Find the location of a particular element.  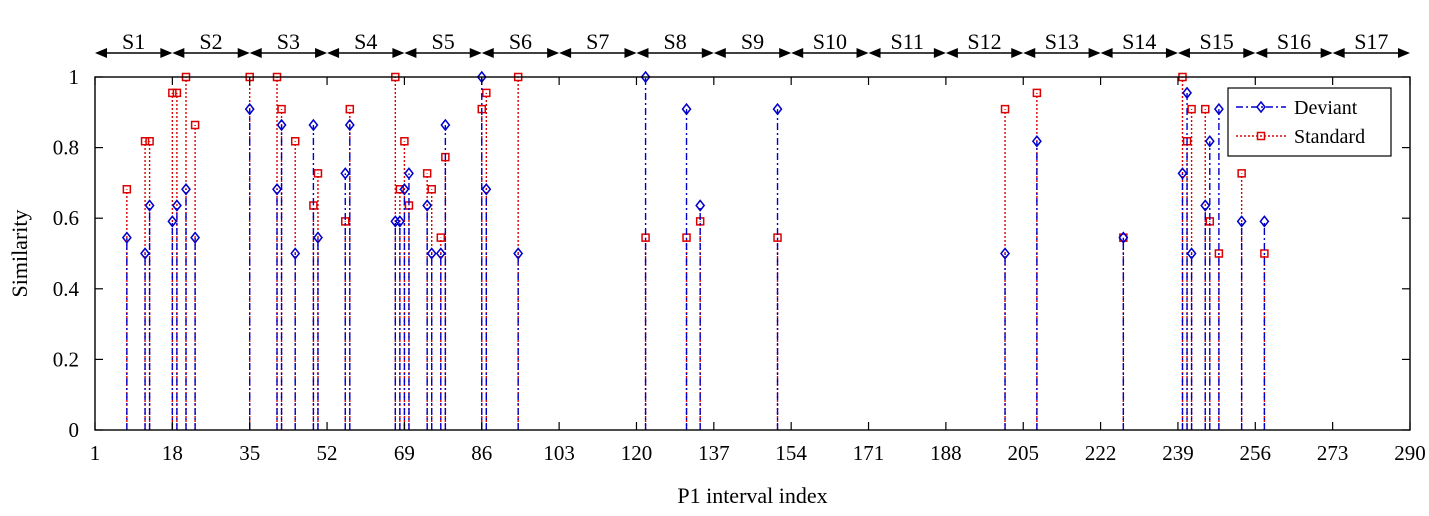

x-tick-label: 69 is located at coordinates (404, 453).